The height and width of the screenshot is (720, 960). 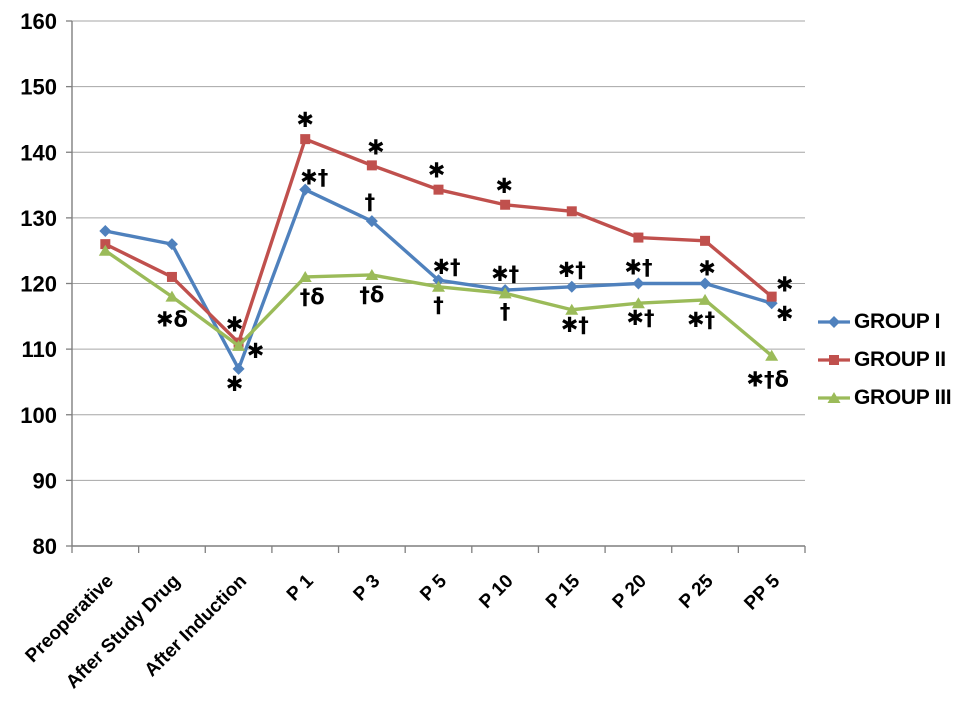 I want to click on y-tick-label: 80, so click(x=45, y=546).